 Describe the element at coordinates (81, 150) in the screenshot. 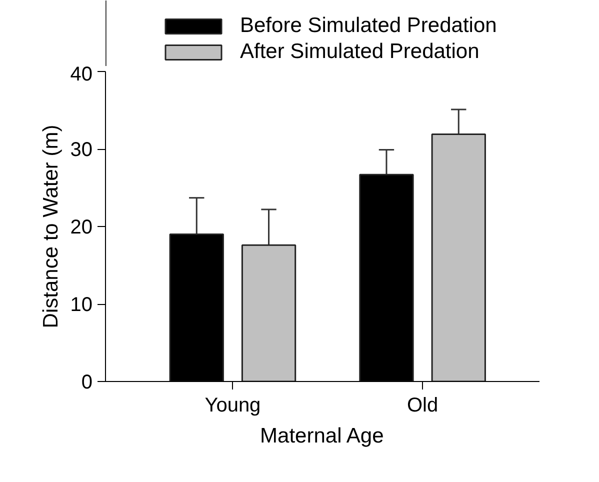

I see `y-tick-label: 30` at that location.